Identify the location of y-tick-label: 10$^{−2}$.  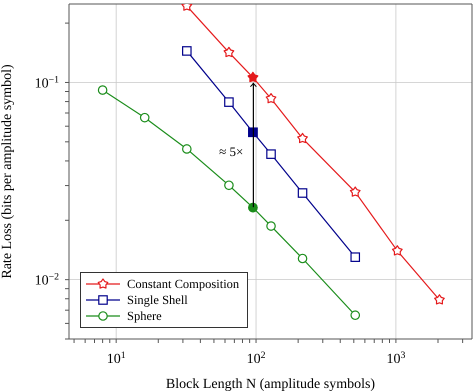
(47, 280).